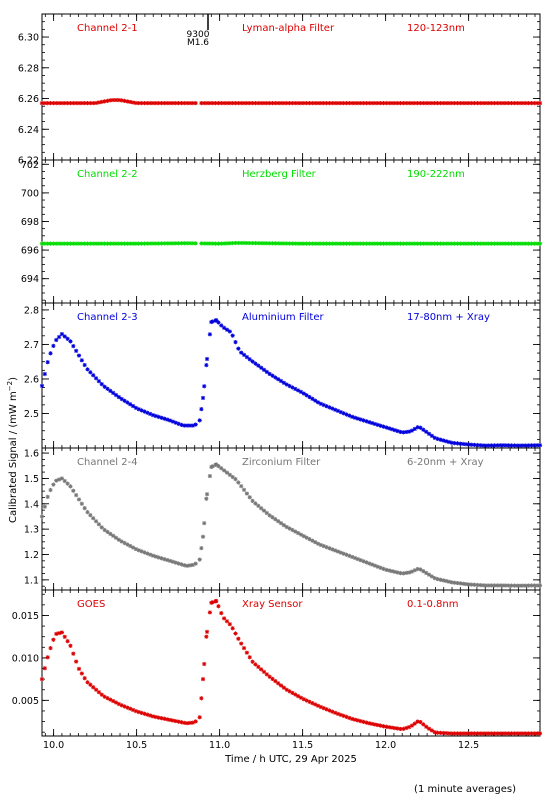 This screenshot has width=550, height=804. I want to click on y-tick-label: 6.24, so click(28, 130).